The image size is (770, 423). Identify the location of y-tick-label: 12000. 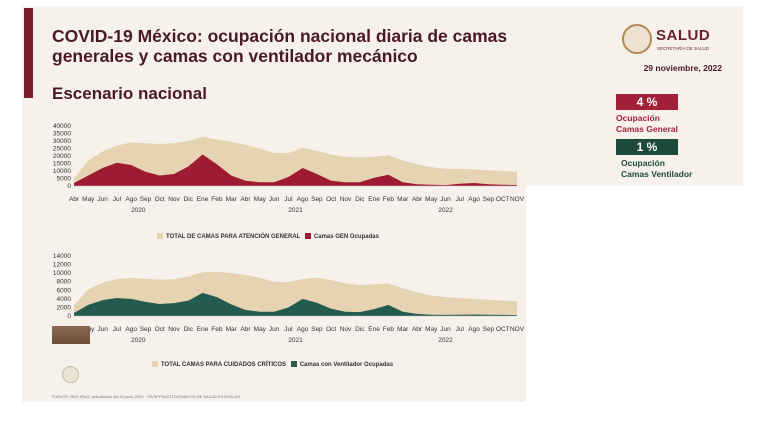
(62, 265).